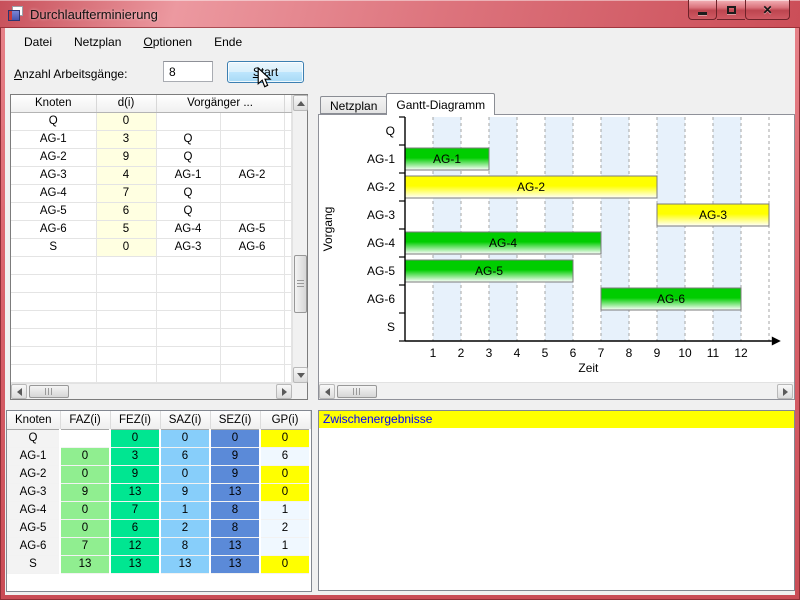  I want to click on app-icon, so click(16, 14).